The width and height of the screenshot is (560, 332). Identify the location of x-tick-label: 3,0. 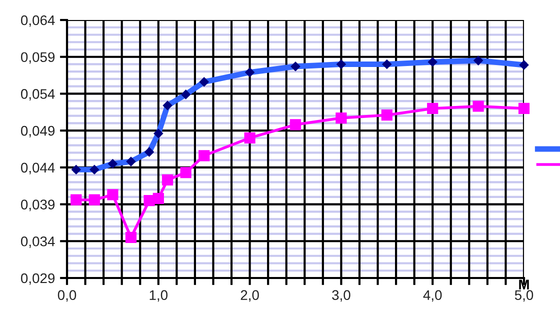
(341, 296).